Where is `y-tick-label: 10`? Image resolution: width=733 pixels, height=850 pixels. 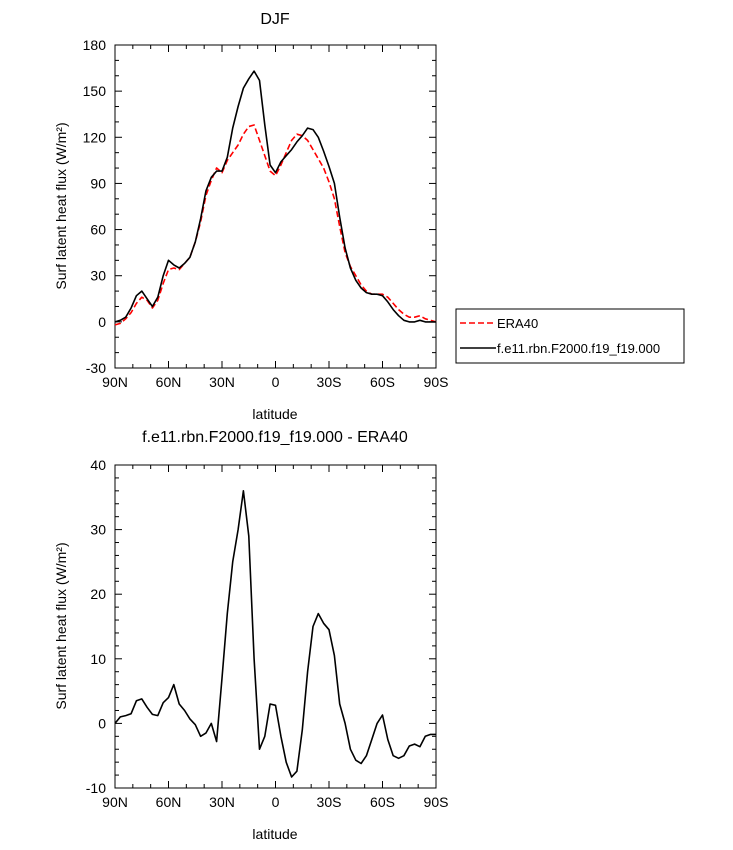 y-tick-label: 10 is located at coordinates (98, 659).